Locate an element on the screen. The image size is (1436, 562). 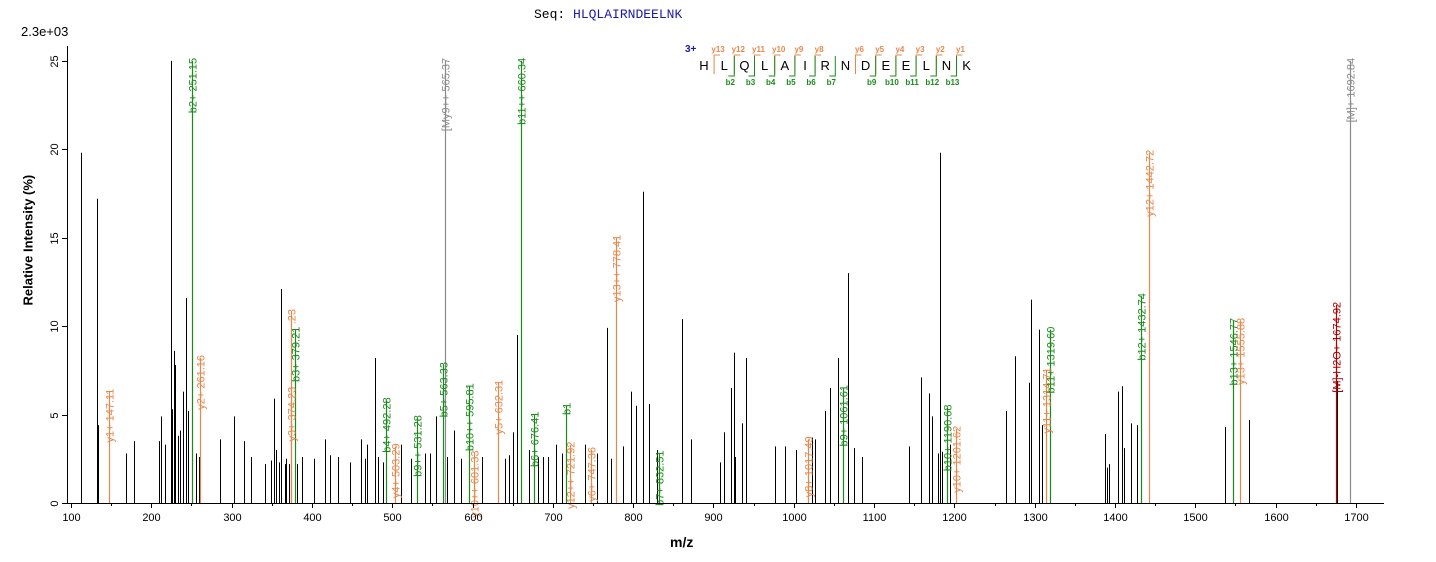
peak-label: .23 is located at coordinates (293, 316).